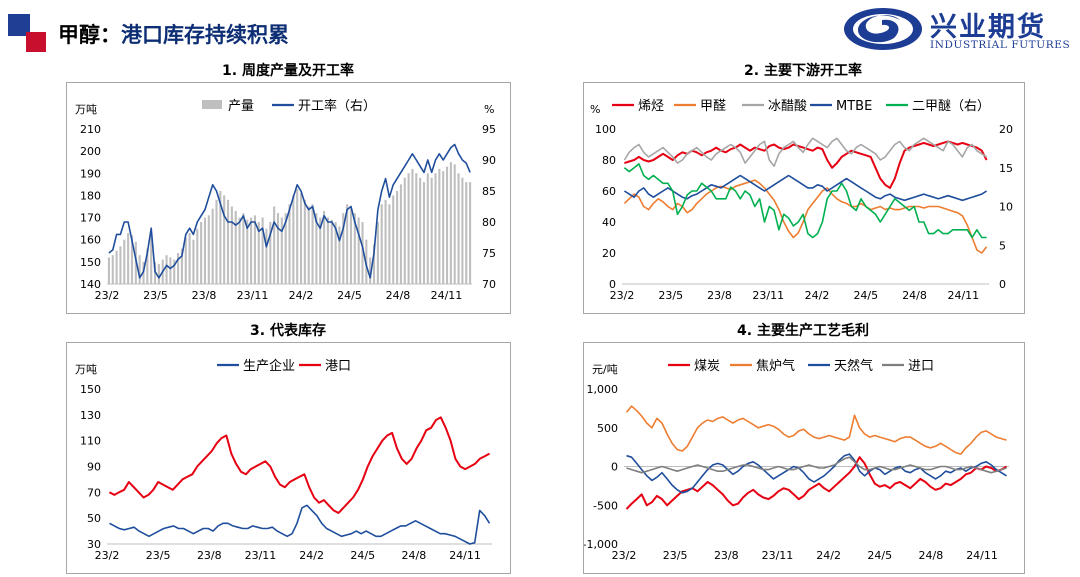 The image size is (1080, 577). What do you see at coordinates (816, 465) in the screenshot?
I see `series-line-进口` at bounding box center [816, 465].